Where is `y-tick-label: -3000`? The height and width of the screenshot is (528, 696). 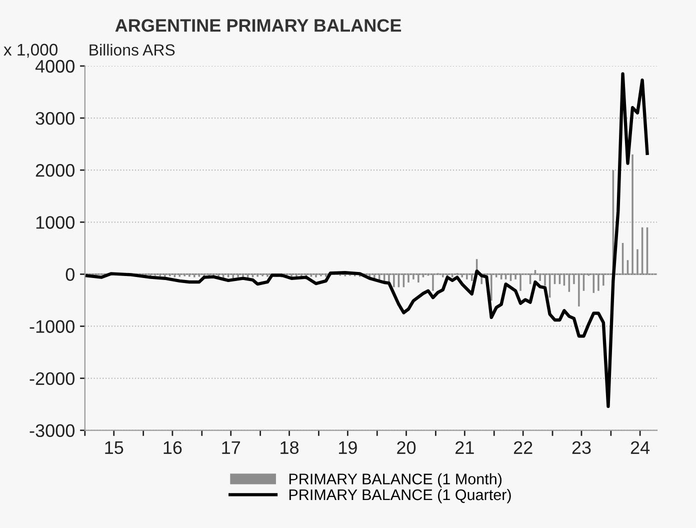
y-tick-label: -3000 is located at coordinates (52, 431).